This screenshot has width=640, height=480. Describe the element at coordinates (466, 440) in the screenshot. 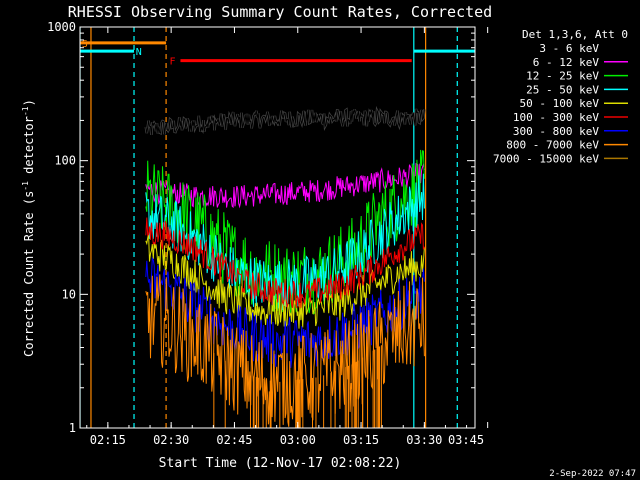

I see `x-tick-label-6: 03:45` at that location.